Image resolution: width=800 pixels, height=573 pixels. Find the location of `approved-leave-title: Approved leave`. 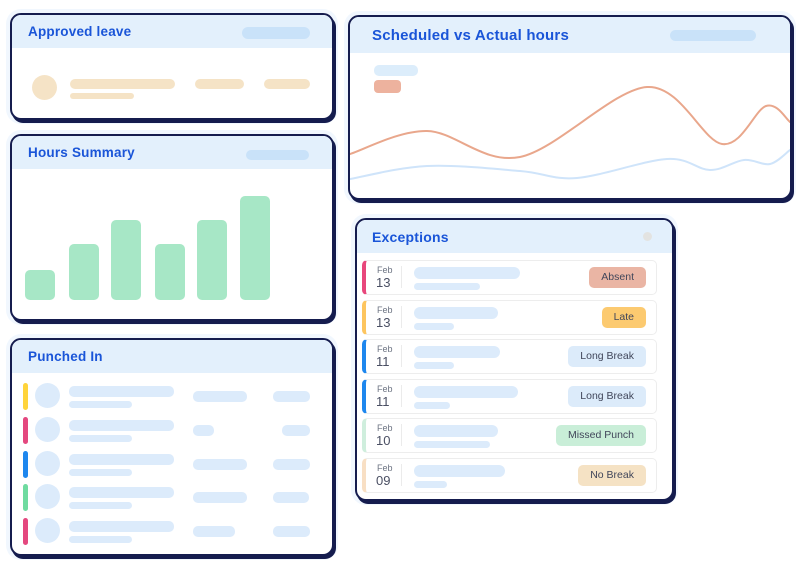

approved-leave-title: Approved leave is located at coordinates (80, 31).